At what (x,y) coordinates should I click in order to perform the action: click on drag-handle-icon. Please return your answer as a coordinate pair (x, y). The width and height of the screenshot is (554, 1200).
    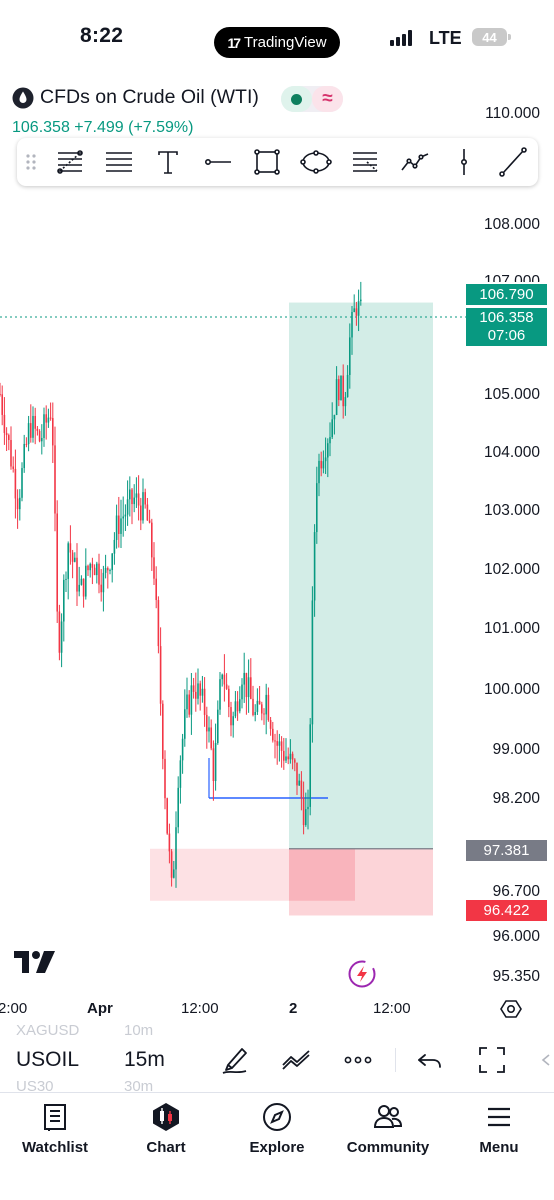
    Looking at the image, I should click on (31, 162).